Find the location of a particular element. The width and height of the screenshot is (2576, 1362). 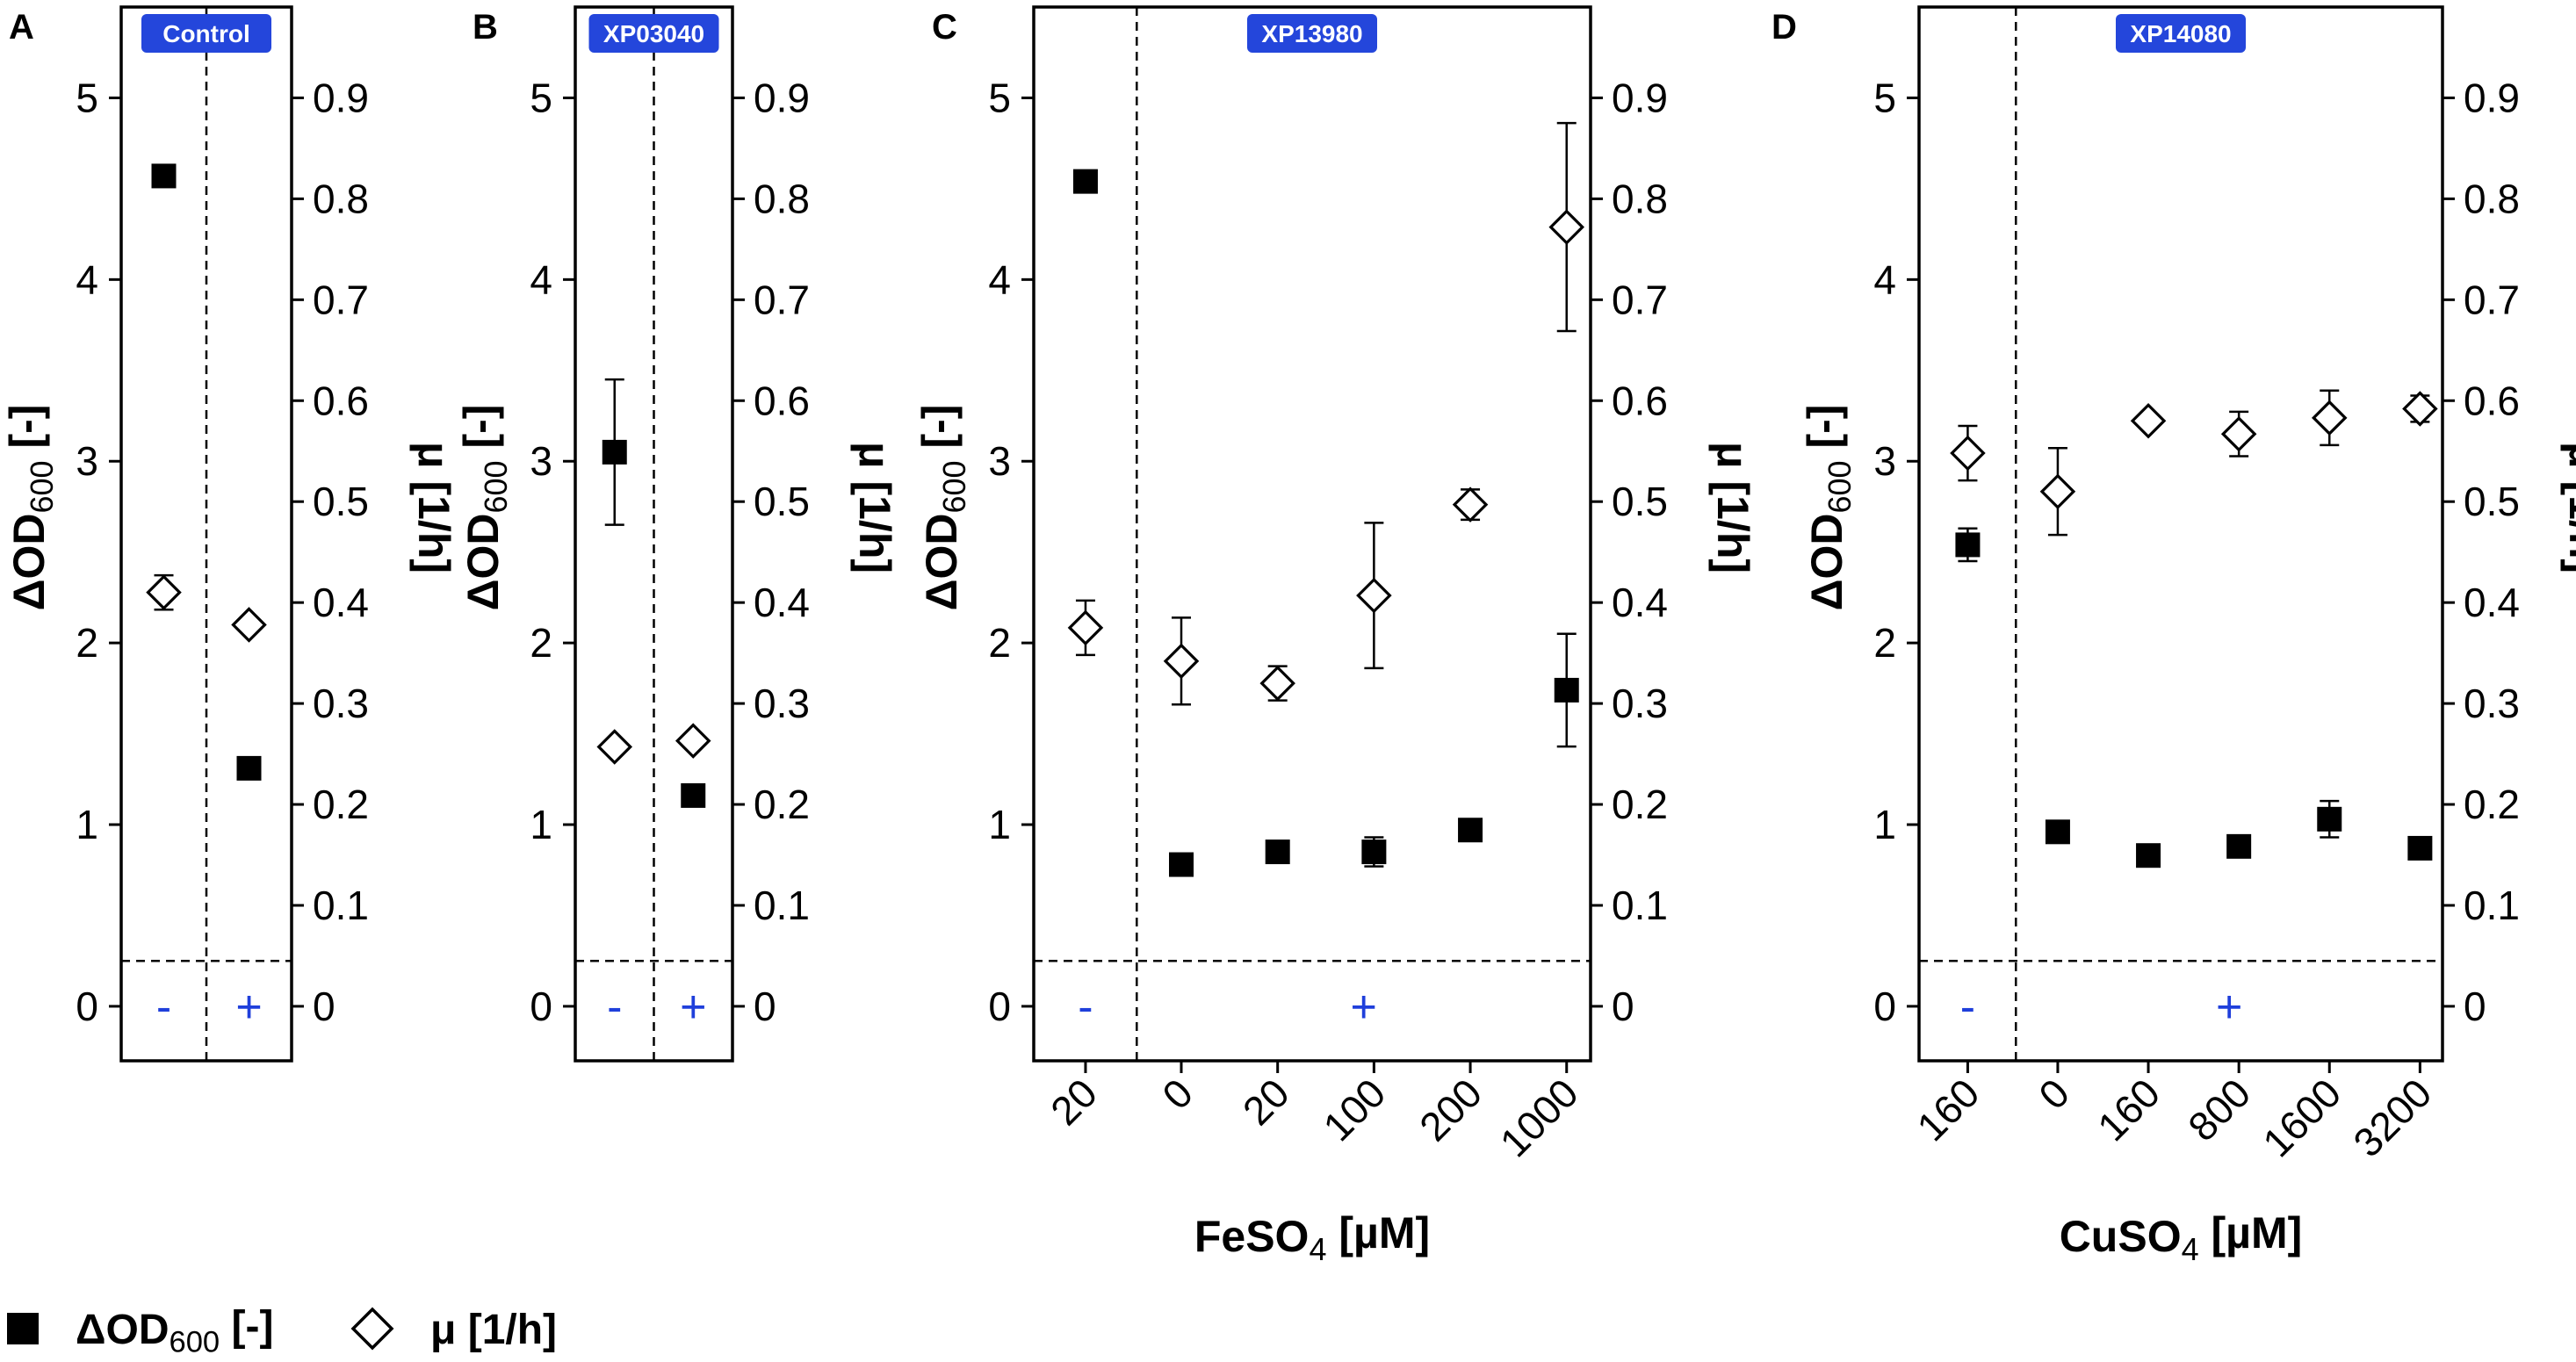

x-axis-title: FeSO4 [µM] is located at coordinates (1312, 1237).